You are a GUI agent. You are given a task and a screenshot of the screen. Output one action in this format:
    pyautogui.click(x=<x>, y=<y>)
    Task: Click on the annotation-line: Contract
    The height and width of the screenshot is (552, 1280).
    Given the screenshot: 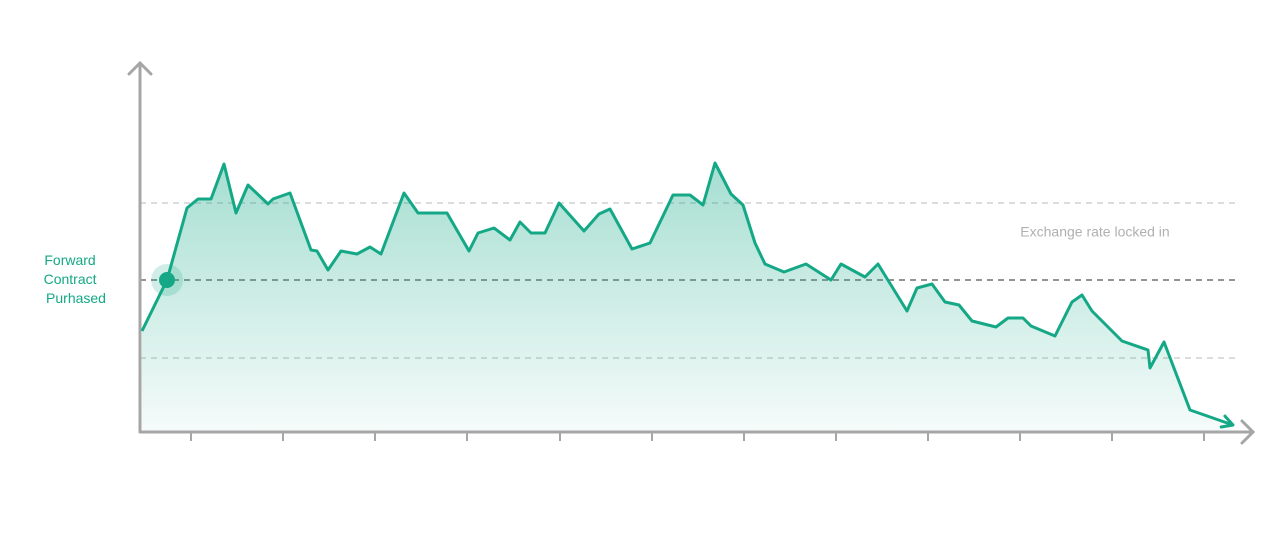 What is the action you would take?
    pyautogui.click(x=70, y=279)
    